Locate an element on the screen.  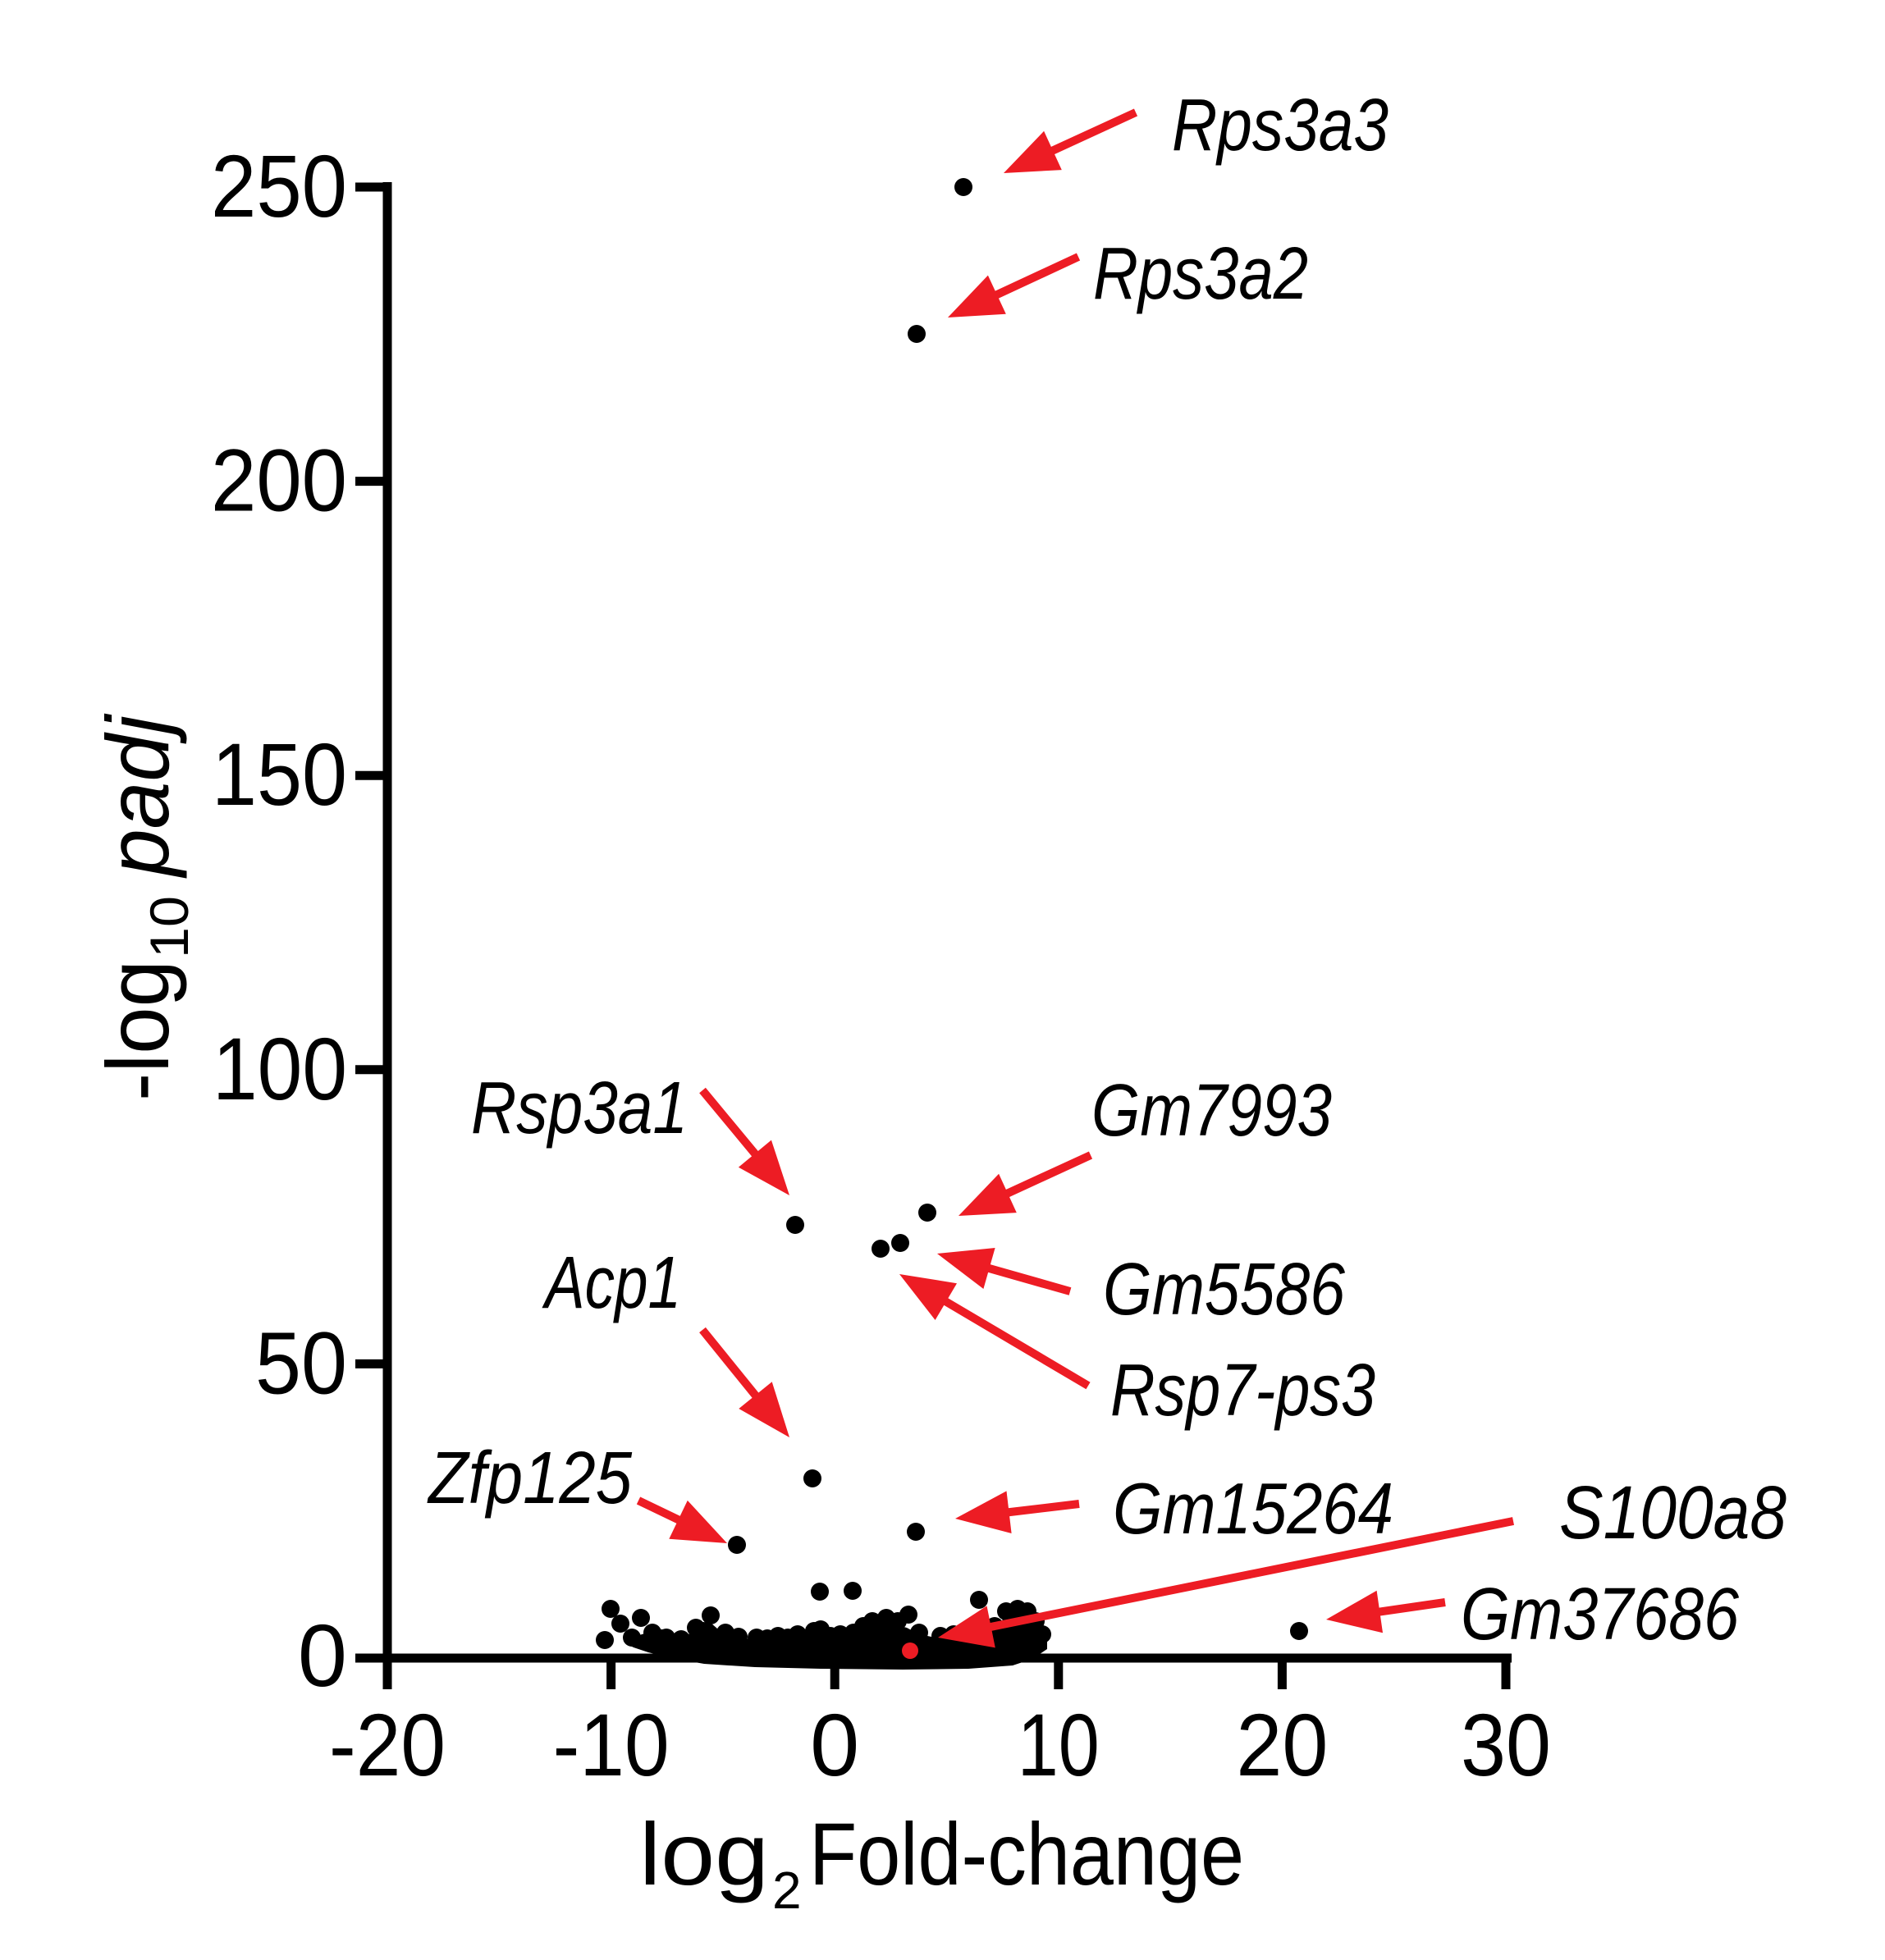
svg-text: 30 is located at coordinates (1506, 1744).